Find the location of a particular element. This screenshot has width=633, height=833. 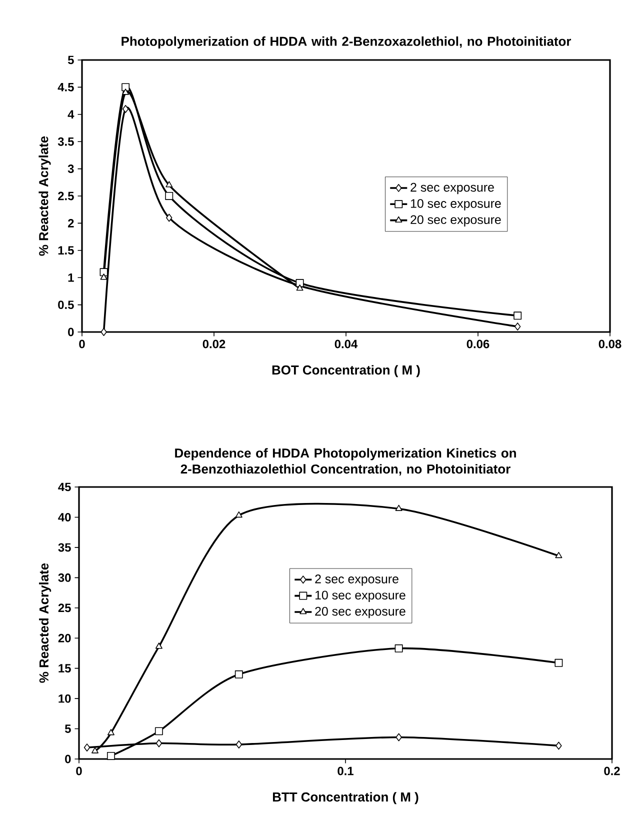

x-axis-title: BTT Concentration ( M ) is located at coordinates (345, 798).